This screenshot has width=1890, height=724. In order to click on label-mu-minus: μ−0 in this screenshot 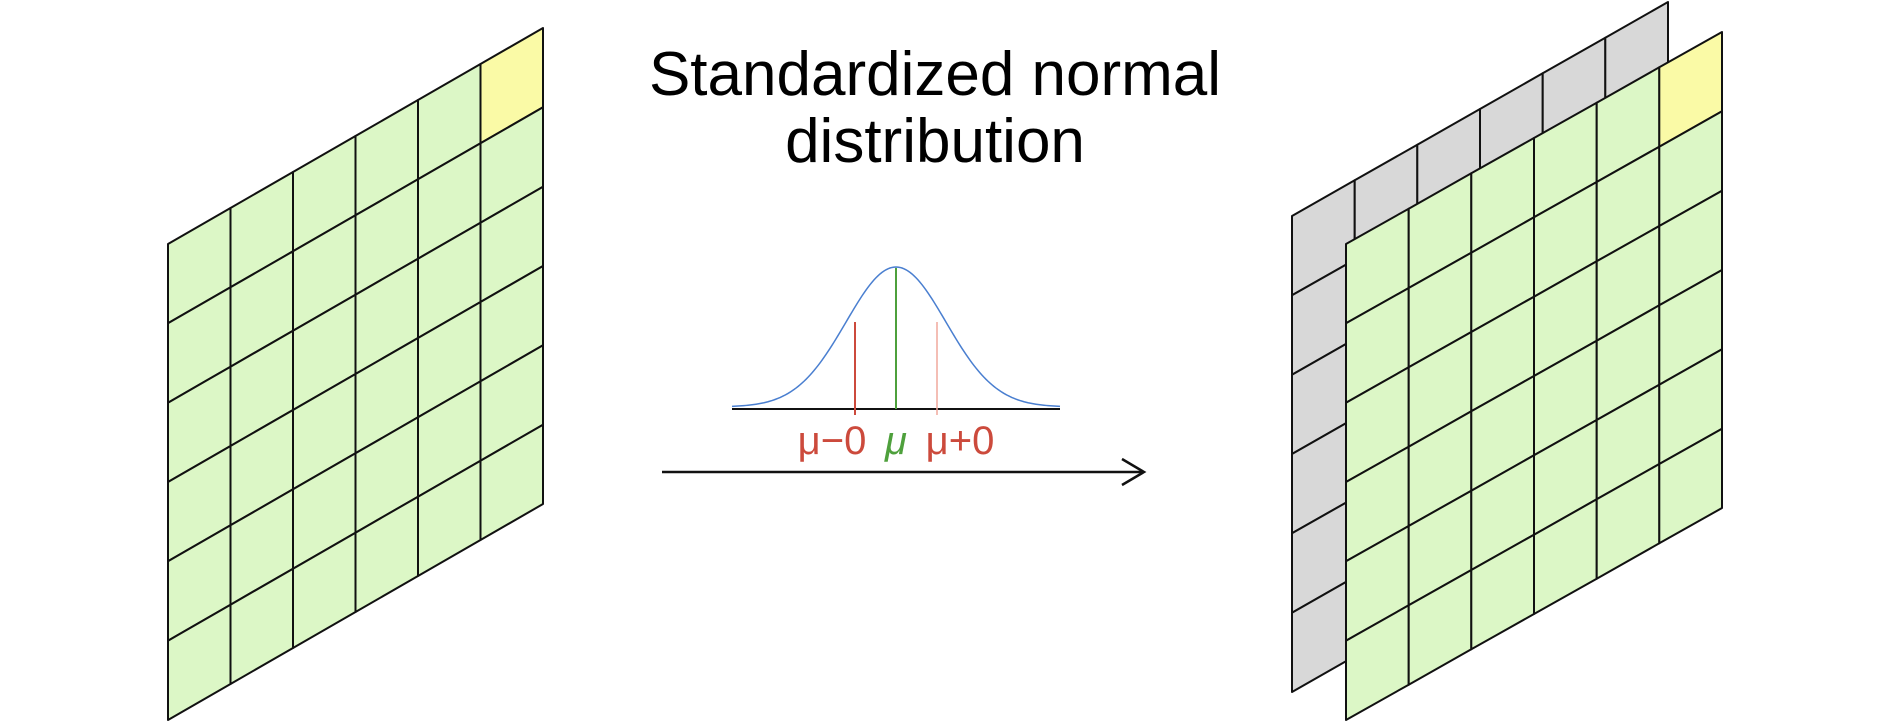, I will do `click(832, 441)`.